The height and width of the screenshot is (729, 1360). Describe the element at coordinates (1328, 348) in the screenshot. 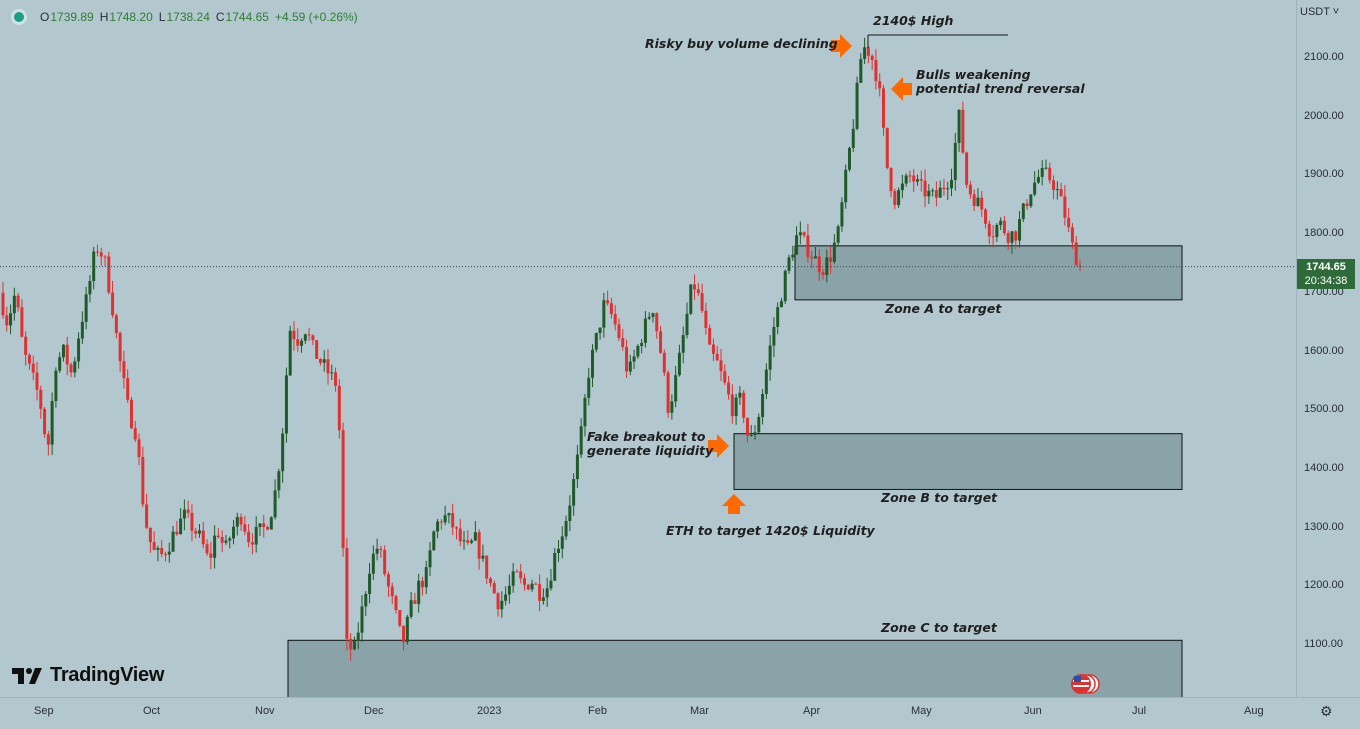

I see `price-axis` at that location.